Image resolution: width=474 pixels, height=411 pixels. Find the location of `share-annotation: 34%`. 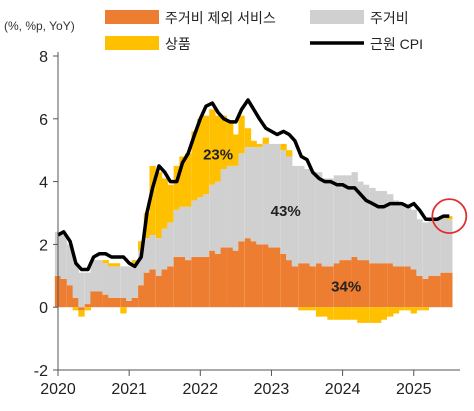

share-annotation: 34% is located at coordinates (346, 287).